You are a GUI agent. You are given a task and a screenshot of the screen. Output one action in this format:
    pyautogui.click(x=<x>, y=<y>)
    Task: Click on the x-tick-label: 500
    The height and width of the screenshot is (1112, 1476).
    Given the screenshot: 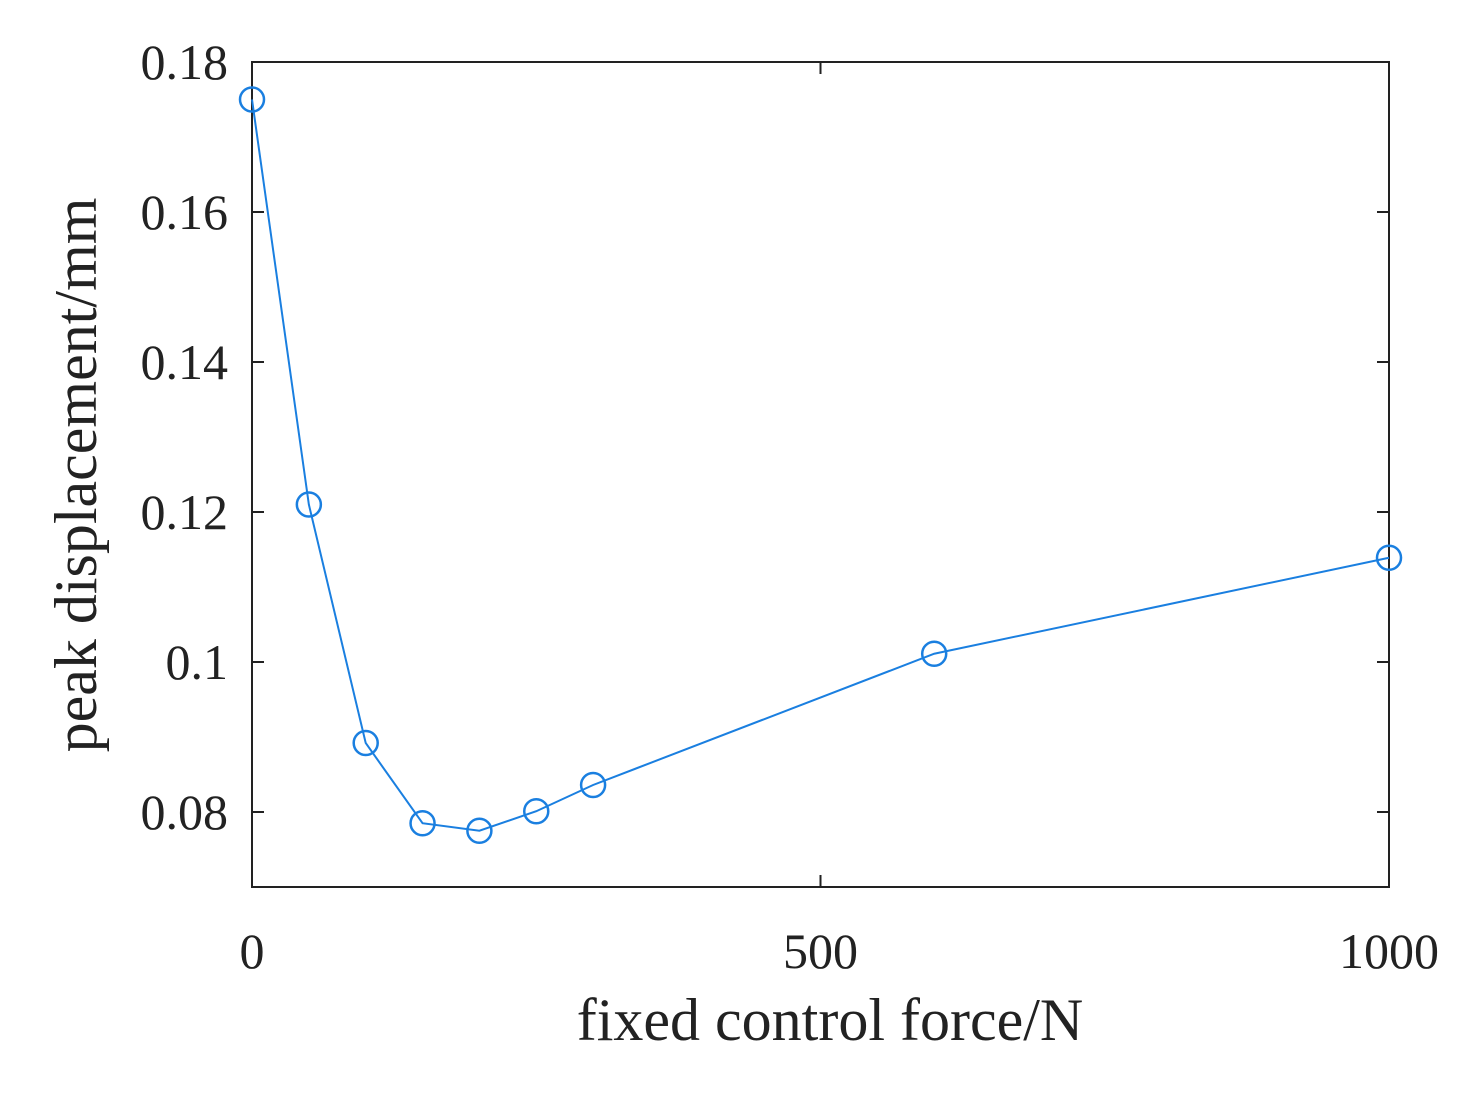 What is the action you would take?
    pyautogui.click(x=820, y=951)
    